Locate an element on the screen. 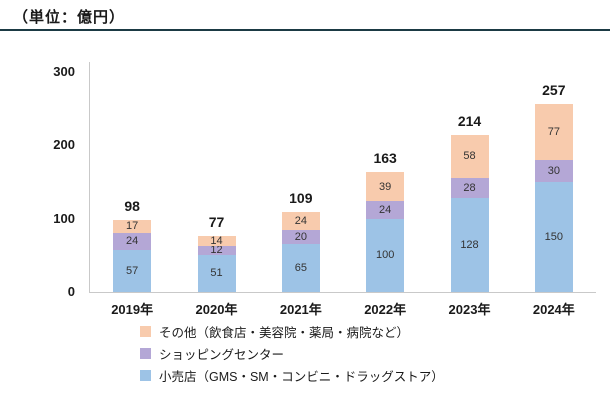  legend-item-other: その他（飲食店・美容院・薬局・病院など） is located at coordinates (274, 331).